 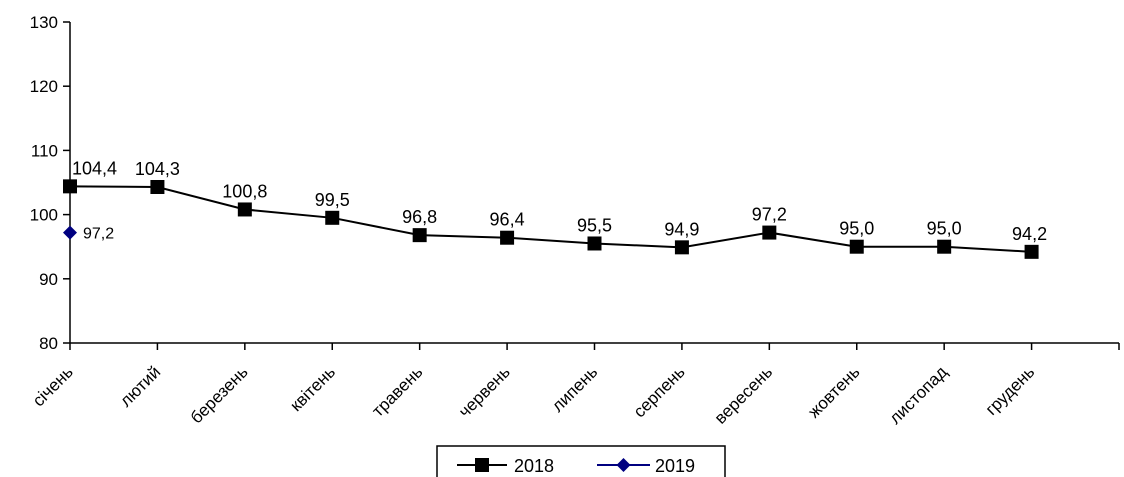 What do you see at coordinates (681, 229) in the screenshot?
I see `data-label-2018: 94,9` at bounding box center [681, 229].